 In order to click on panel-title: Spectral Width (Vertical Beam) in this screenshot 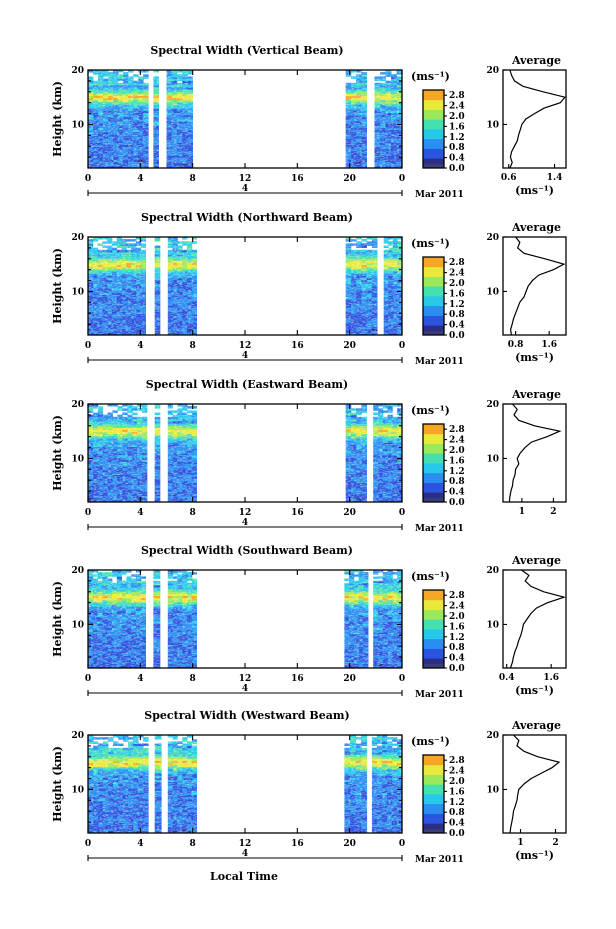, I will do `click(246, 50)`.